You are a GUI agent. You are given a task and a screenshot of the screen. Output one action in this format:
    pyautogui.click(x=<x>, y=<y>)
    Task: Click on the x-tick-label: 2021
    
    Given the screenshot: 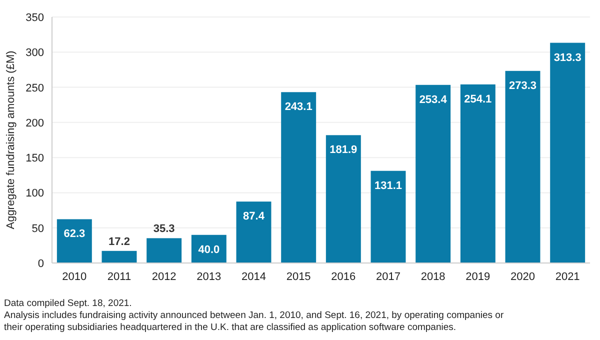 What is the action you would take?
    pyautogui.click(x=567, y=277)
    